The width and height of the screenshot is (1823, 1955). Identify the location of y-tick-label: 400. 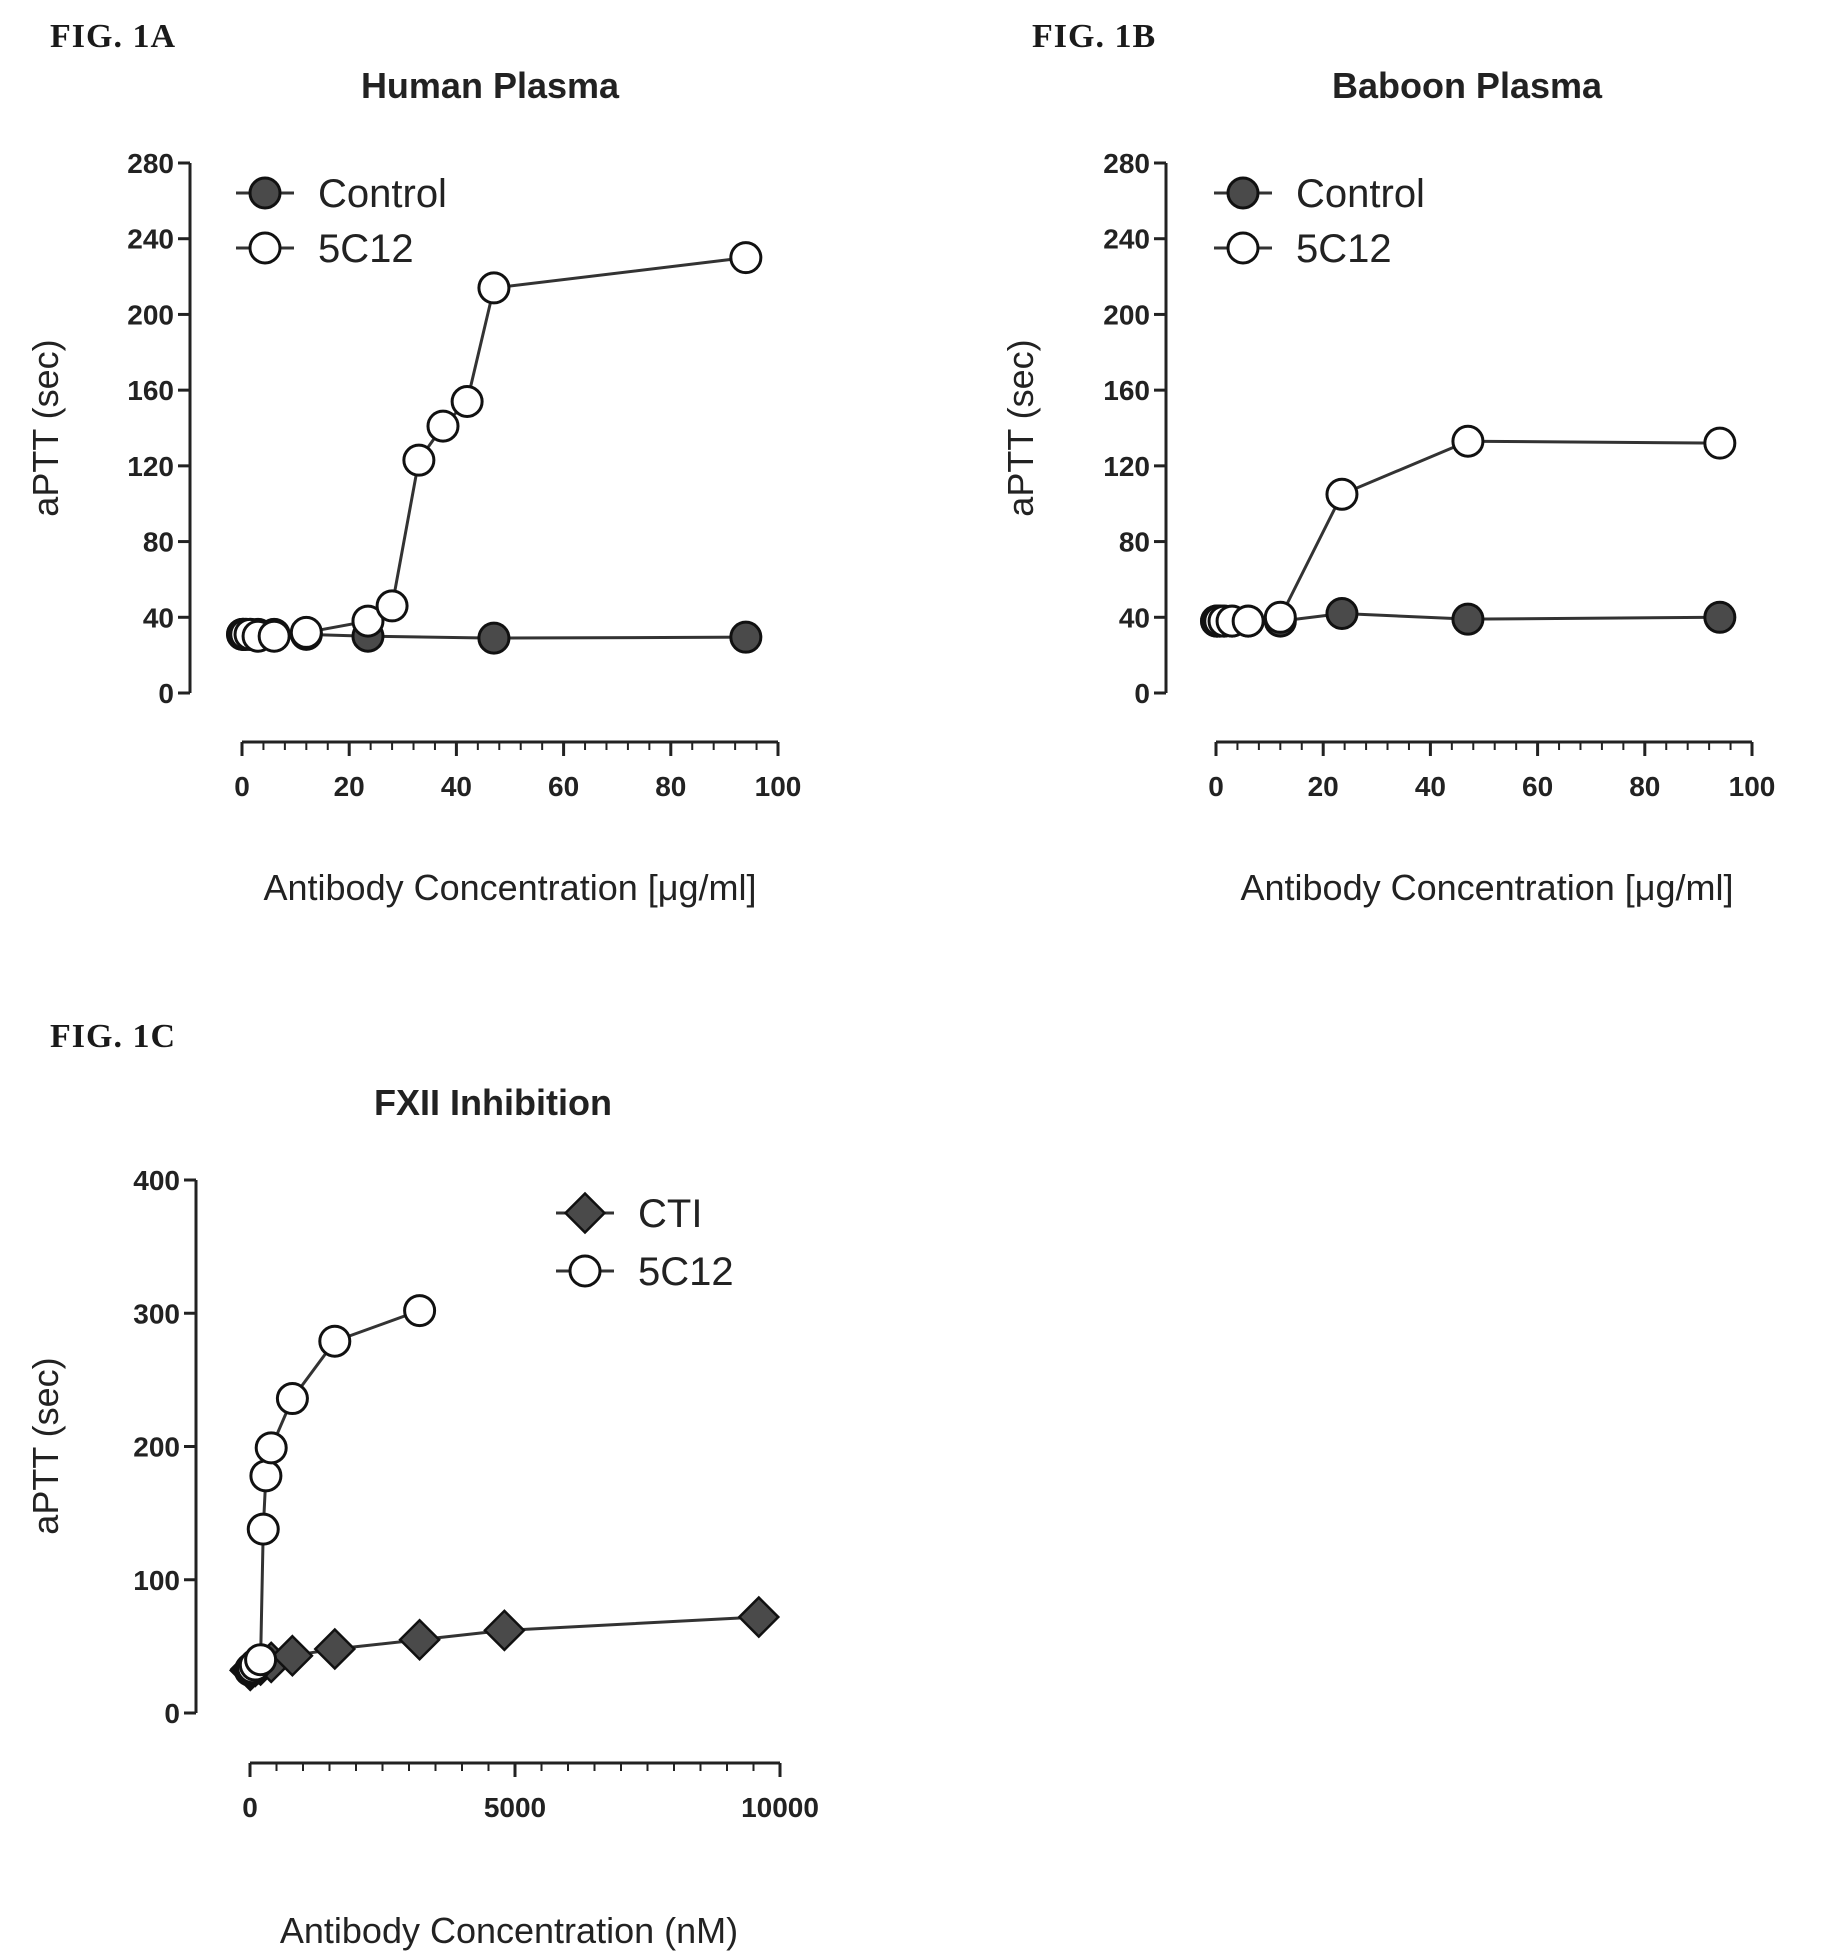
(156, 1180).